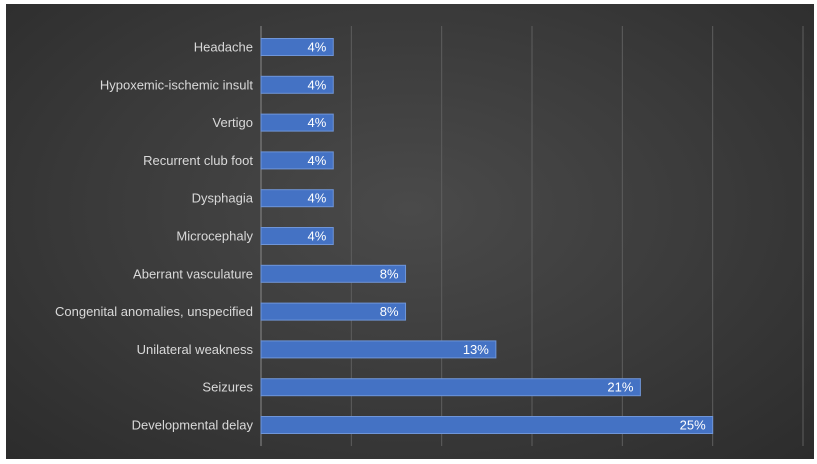 The image size is (817, 464). I want to click on category-label: Hypoxemic-ischemic insult, so click(177, 84).